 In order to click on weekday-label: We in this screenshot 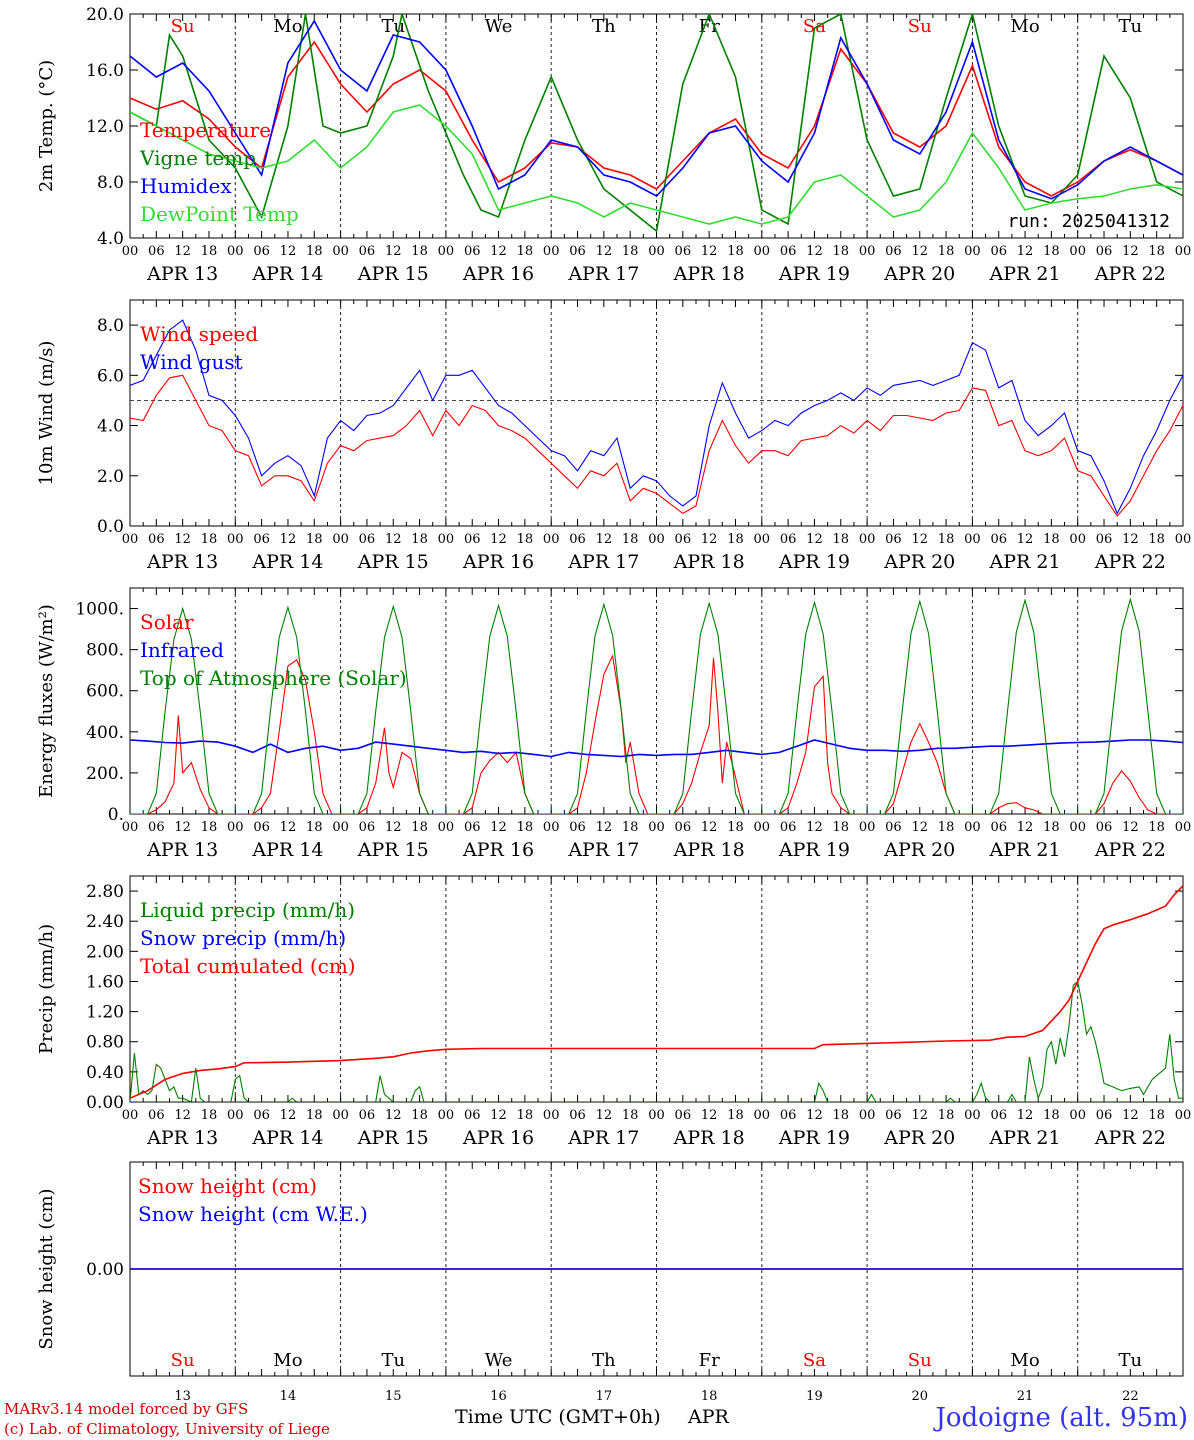, I will do `click(499, 1360)`.